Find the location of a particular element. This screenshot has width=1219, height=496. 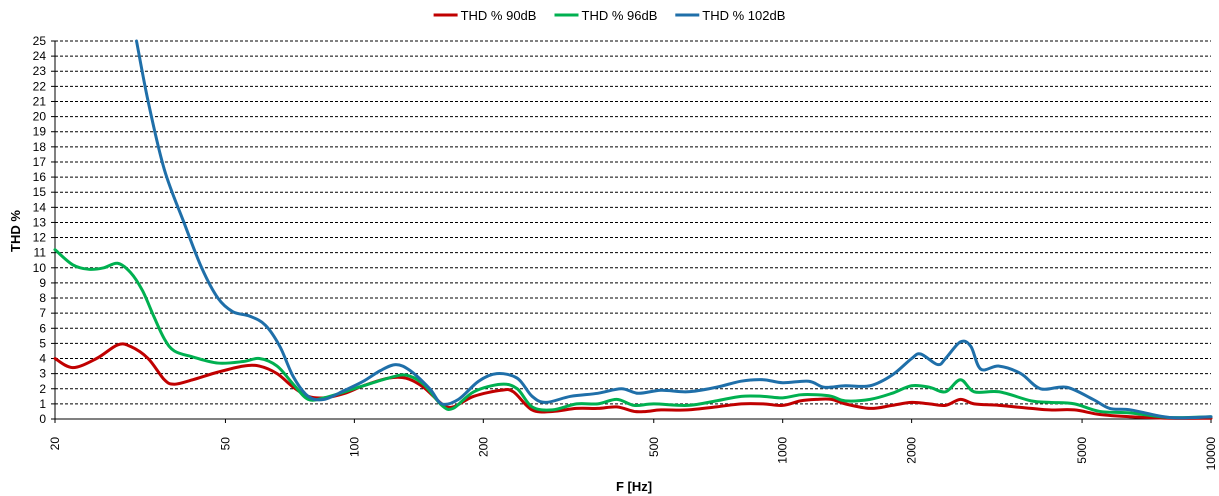

y-tick-label: 19 is located at coordinates (40, 132).